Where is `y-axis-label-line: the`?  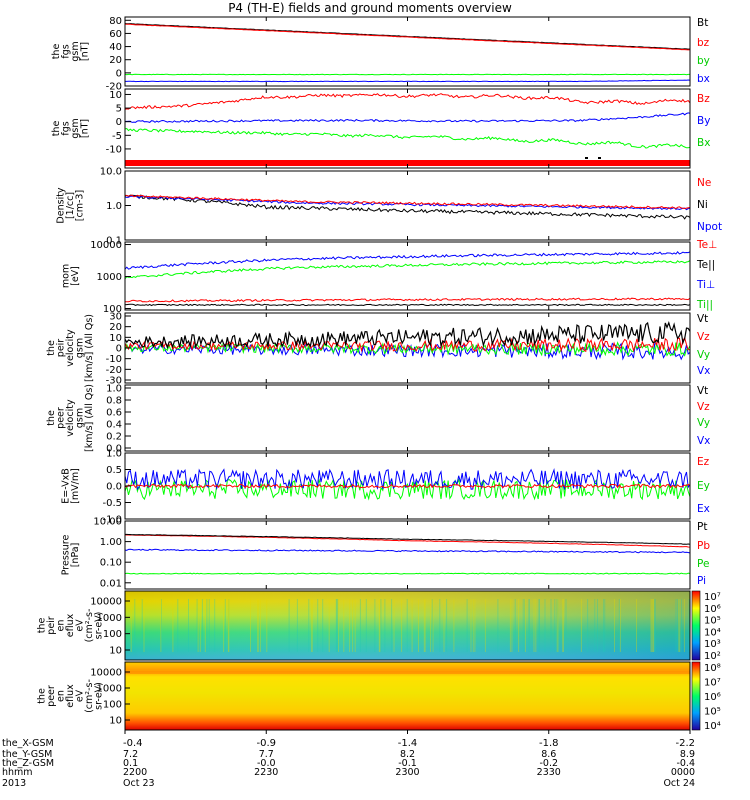
y-axis-label-line: the is located at coordinates (56, 52).